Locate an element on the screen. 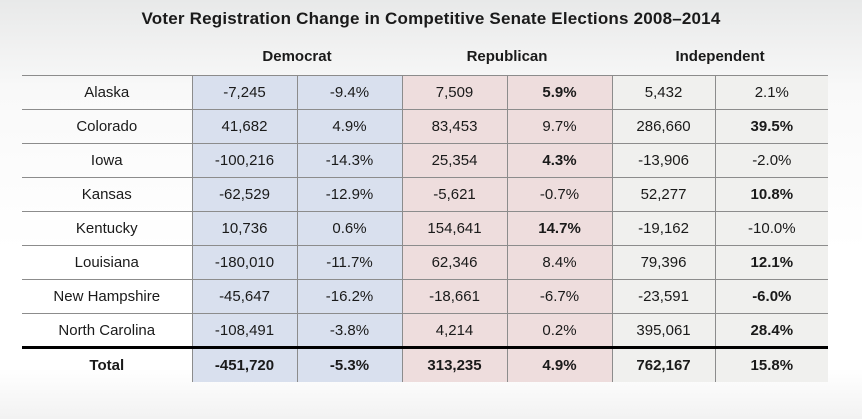 The image size is (862, 419). ind-count-cell: -19,162 is located at coordinates (663, 228).